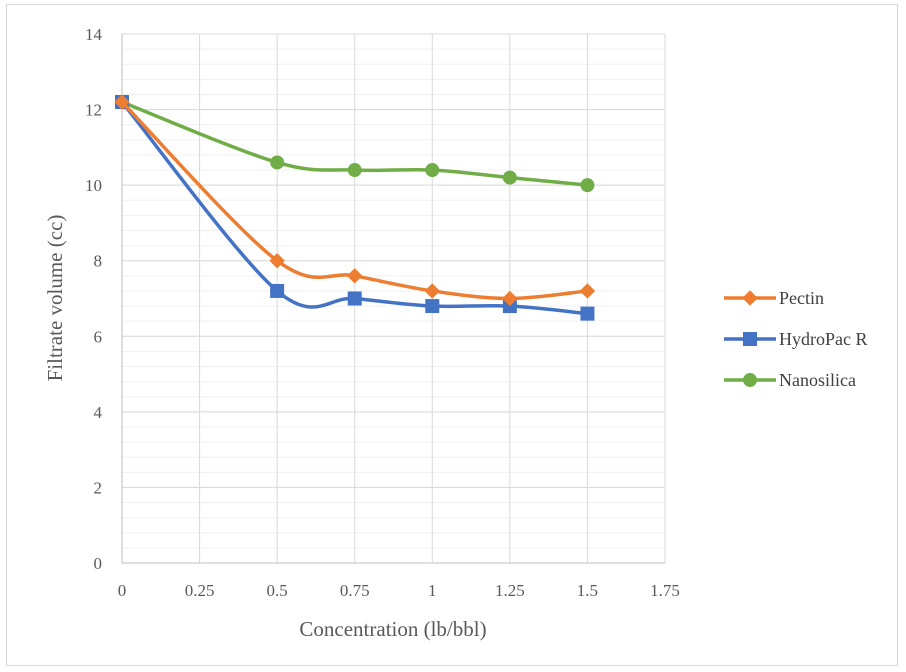  Describe the element at coordinates (432, 590) in the screenshot. I see `x-tick-label: 1` at that location.